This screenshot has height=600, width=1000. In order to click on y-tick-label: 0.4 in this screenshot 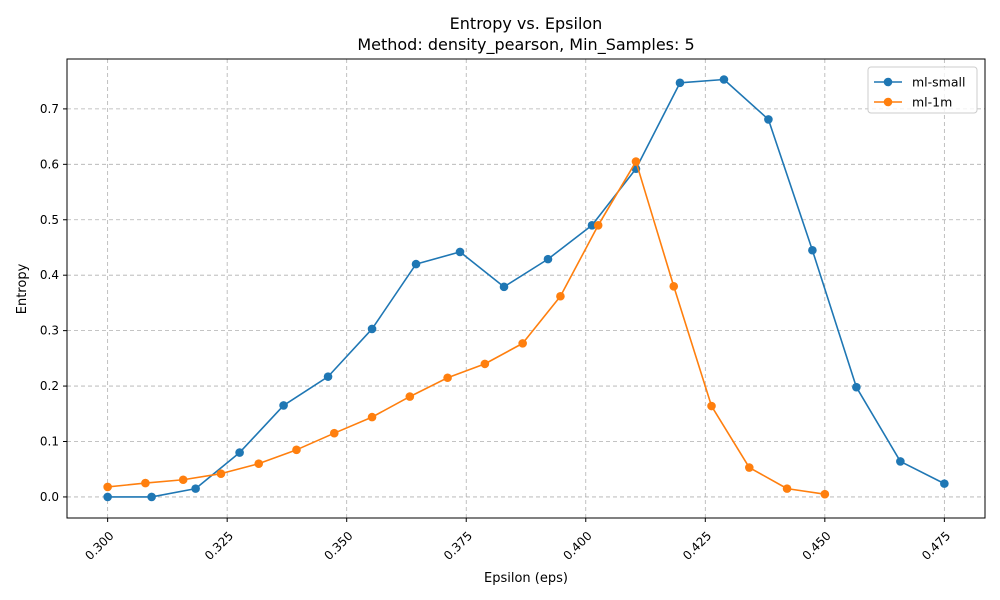, I will do `click(49, 275)`.